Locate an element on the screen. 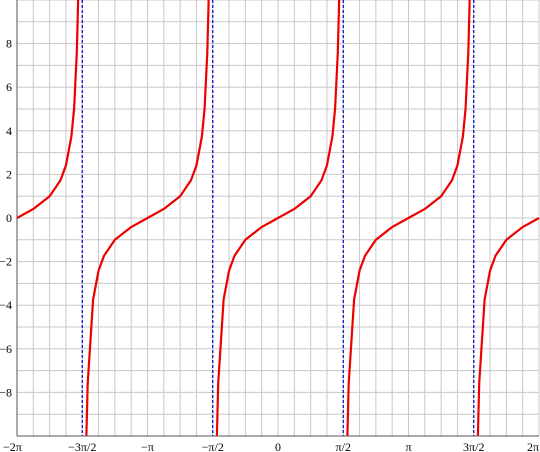 This screenshot has width=540, height=452. y-tick-label: 0 is located at coordinates (9, 218).